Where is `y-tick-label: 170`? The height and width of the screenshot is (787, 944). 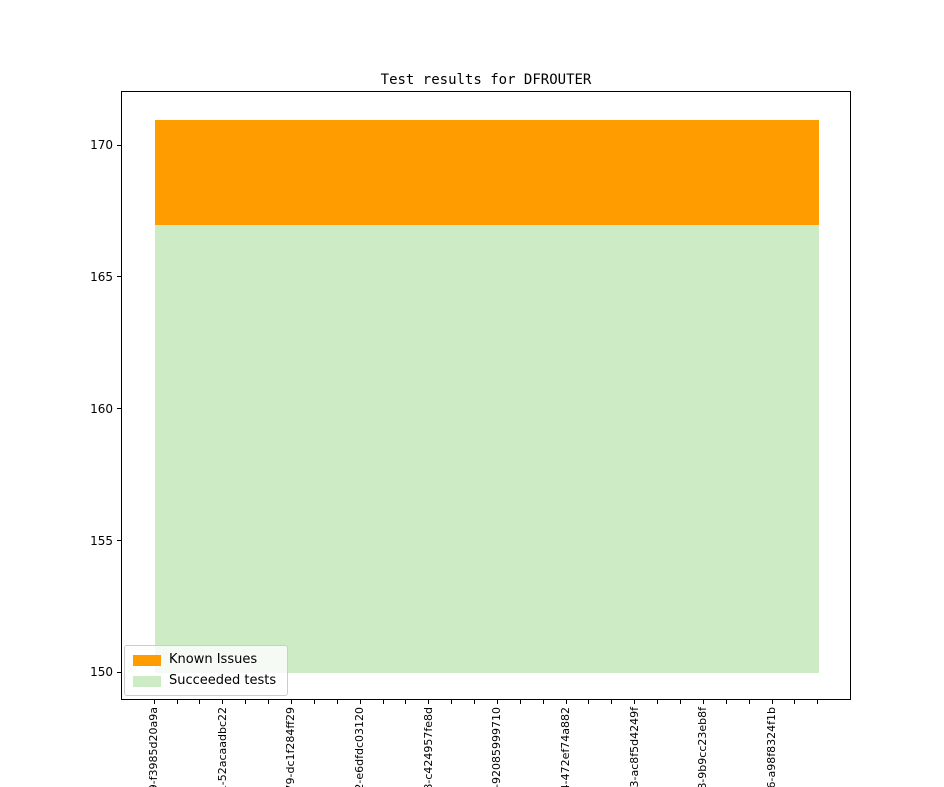
y-tick-label: 170 is located at coordinates (101, 145).